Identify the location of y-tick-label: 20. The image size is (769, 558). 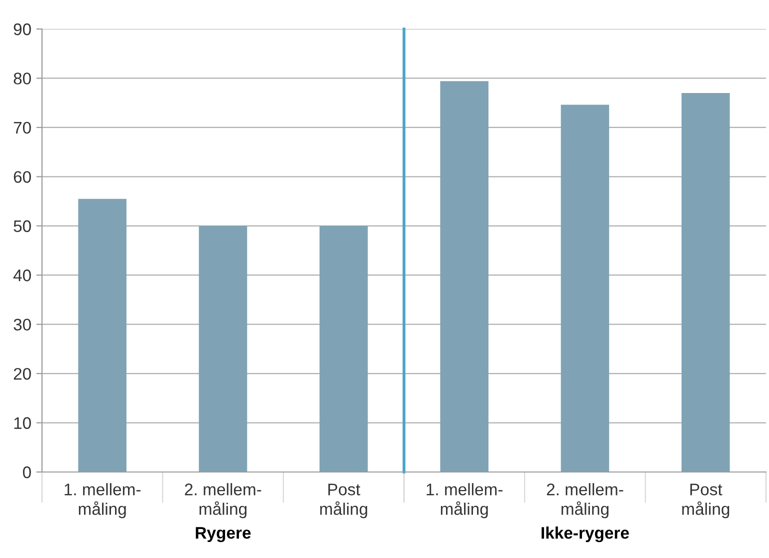
(22, 374).